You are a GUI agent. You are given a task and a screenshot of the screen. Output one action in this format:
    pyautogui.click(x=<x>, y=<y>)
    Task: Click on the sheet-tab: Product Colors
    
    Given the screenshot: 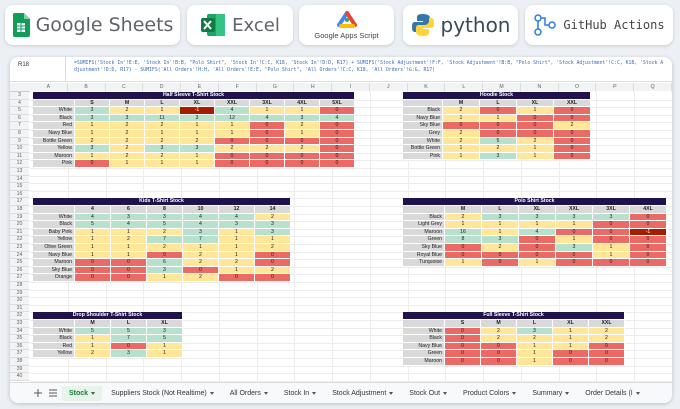 What is the action you would take?
    pyautogui.click(x=489, y=393)
    